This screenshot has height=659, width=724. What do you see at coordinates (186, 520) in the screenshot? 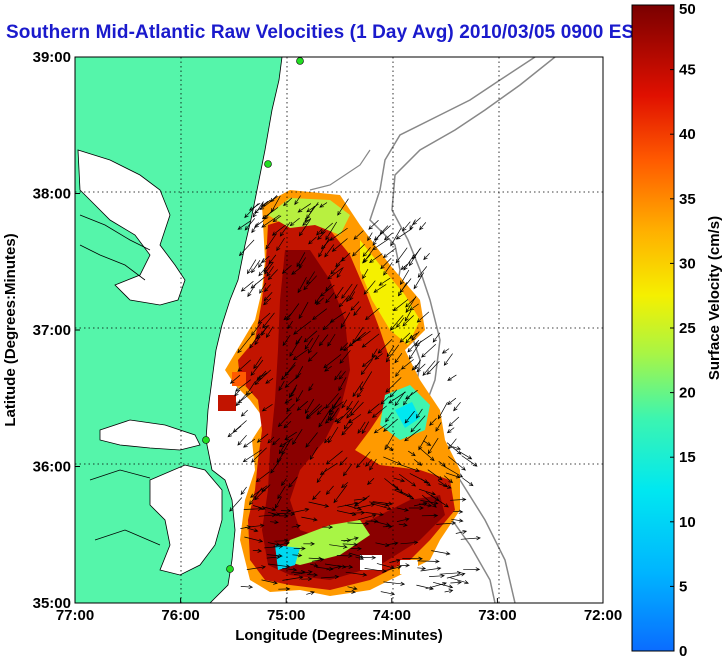
I see `pamlico-sound` at bounding box center [186, 520].